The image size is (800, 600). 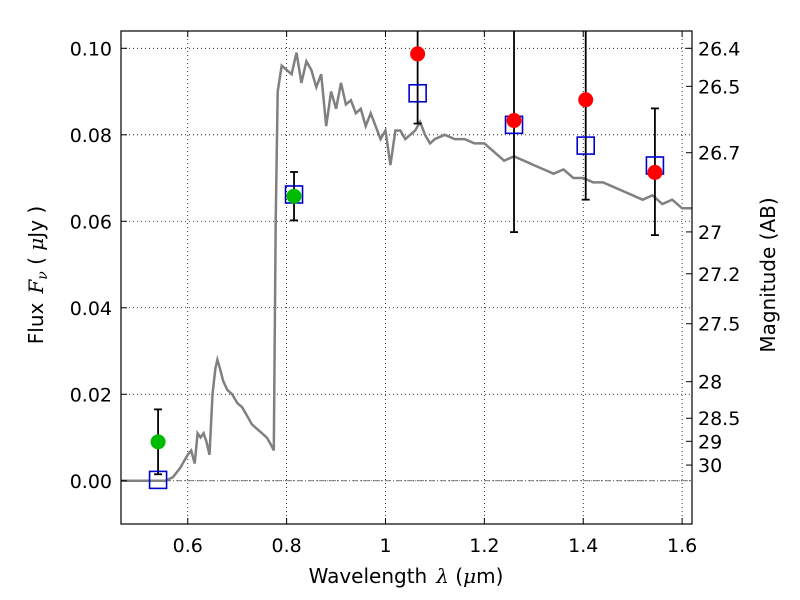 What do you see at coordinates (710, 233) in the screenshot?
I see `y2-tick-label-3: 27` at bounding box center [710, 233].